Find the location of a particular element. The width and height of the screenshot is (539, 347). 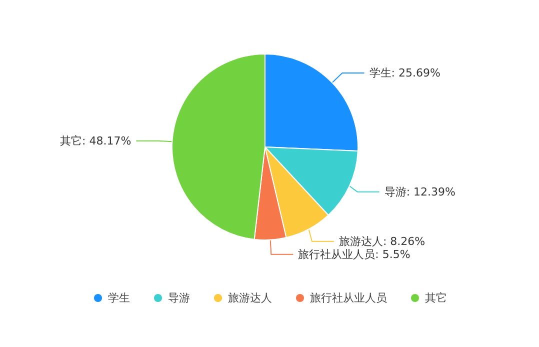

legend-label: 导游 is located at coordinates (179, 298).